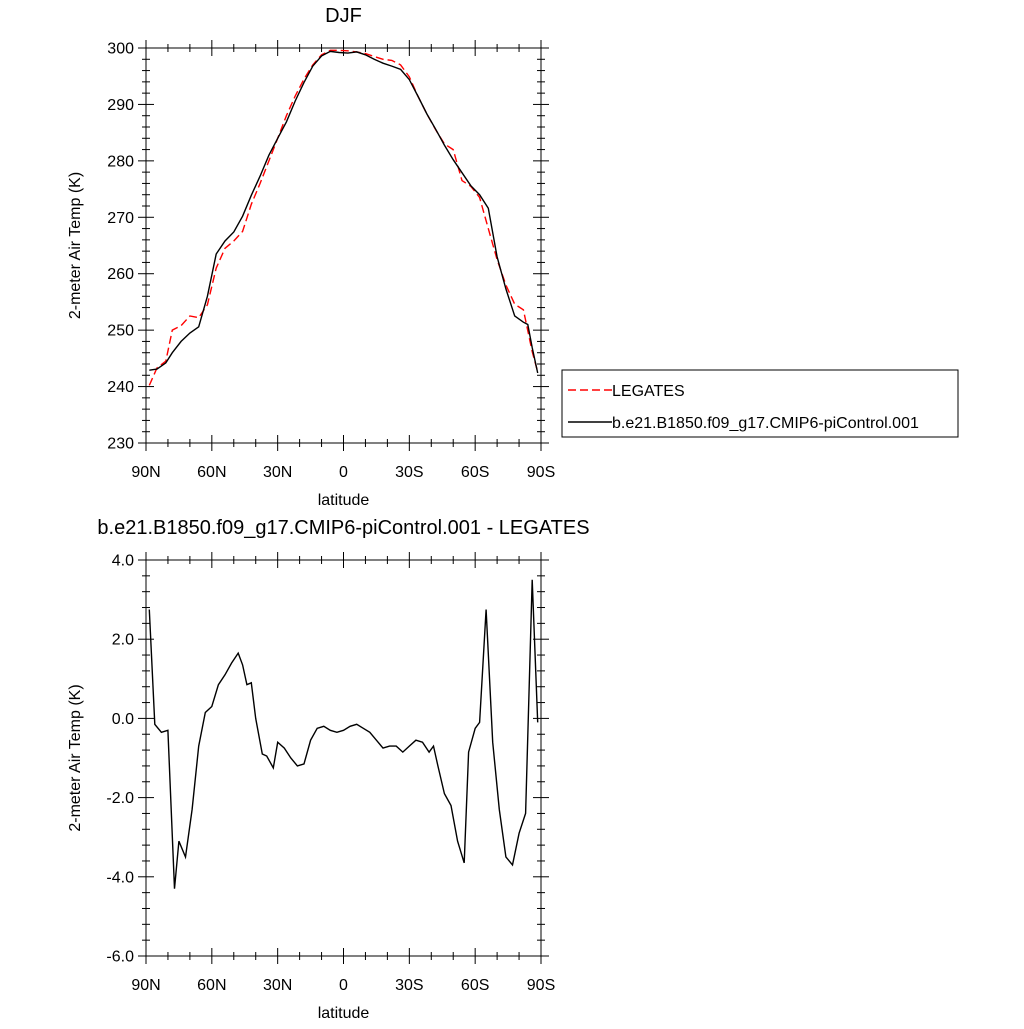 Image resolution: width=1024 pixels, height=1029 pixels. What do you see at coordinates (120, 798) in the screenshot?
I see `y-tick-label: -2.0` at bounding box center [120, 798].